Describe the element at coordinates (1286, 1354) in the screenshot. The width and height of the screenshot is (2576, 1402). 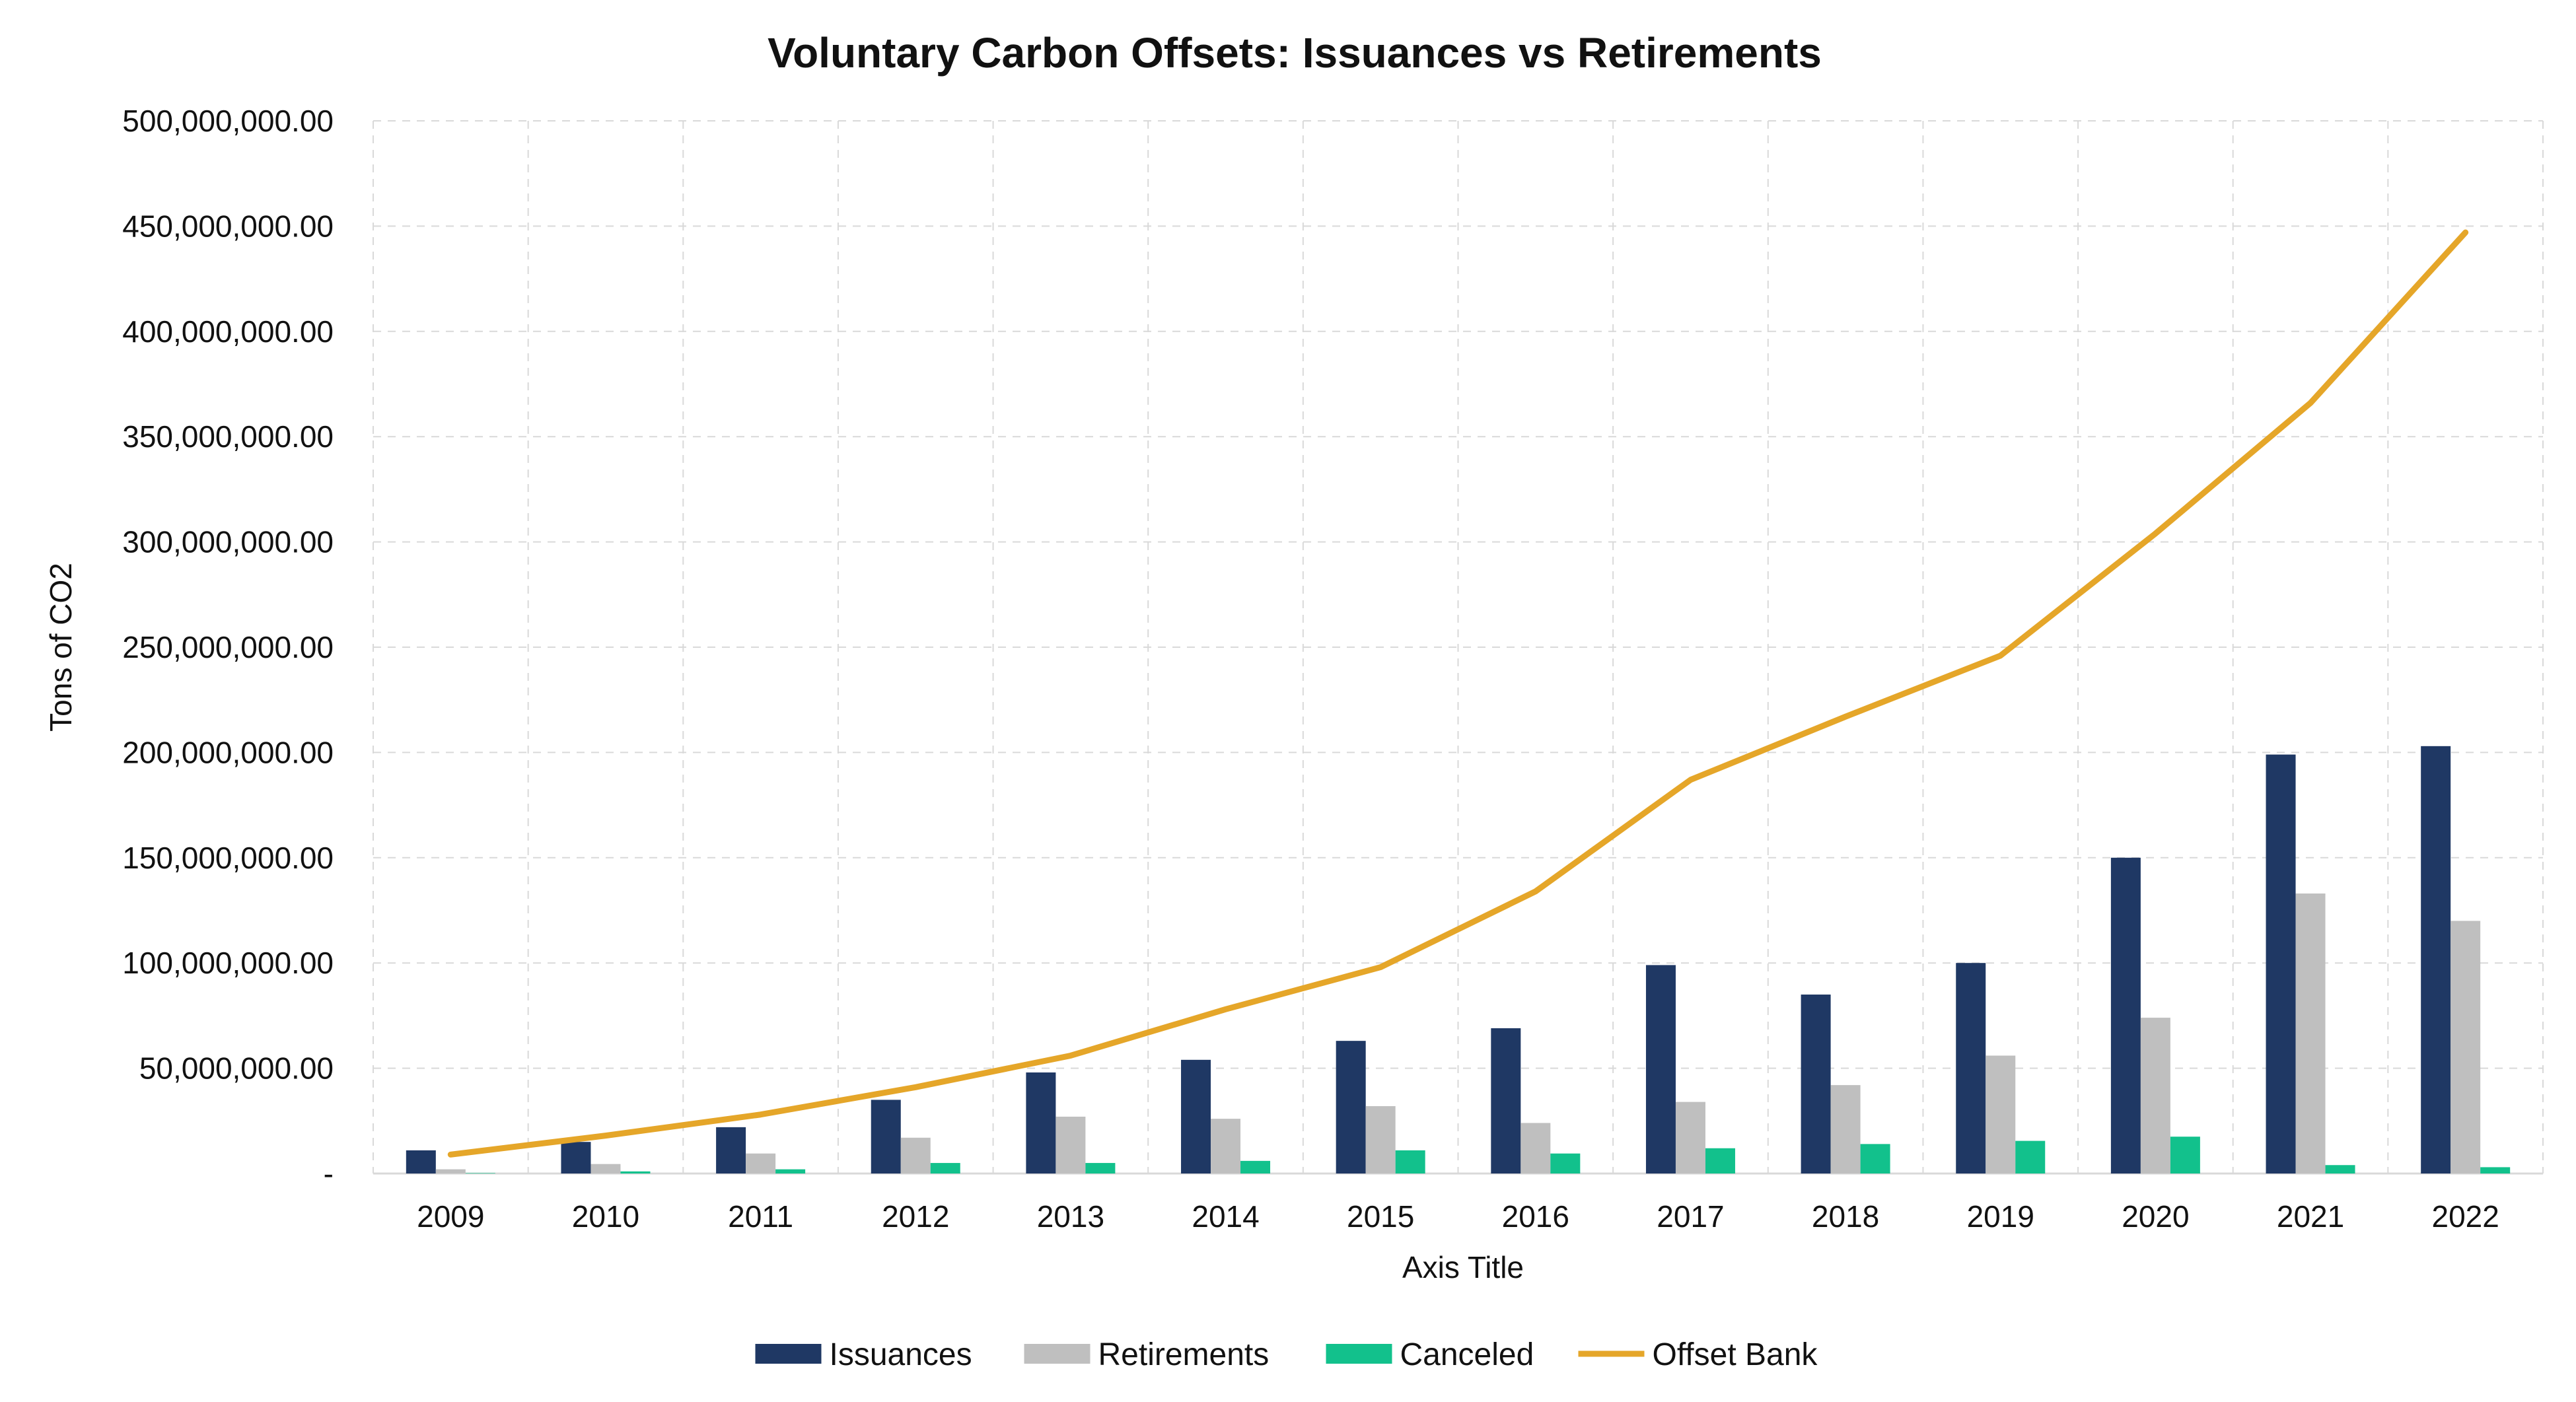
I see `legend: Issuances Retirements Canceled Offset Bank` at that location.